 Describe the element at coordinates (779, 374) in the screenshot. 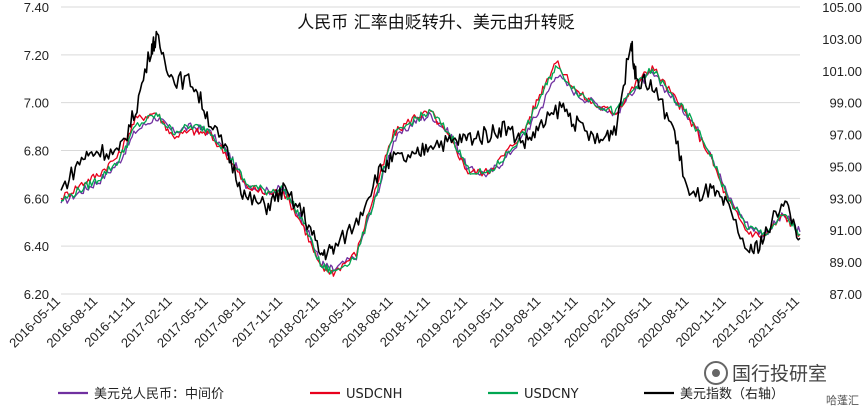

I see `watermark-text: 国行投研室` at that location.